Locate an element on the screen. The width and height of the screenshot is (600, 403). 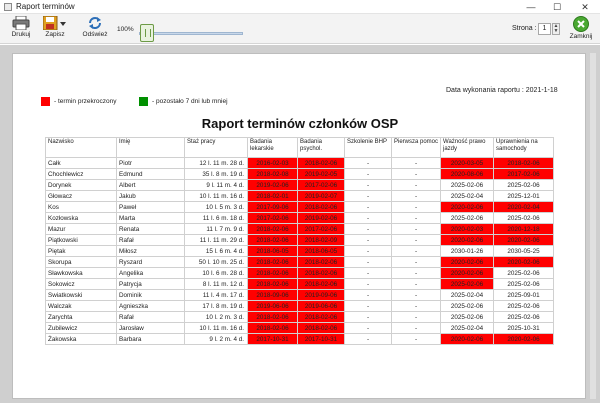
table-cell: 10 l. 5 m. 3 d. is located at coordinates (216, 207).